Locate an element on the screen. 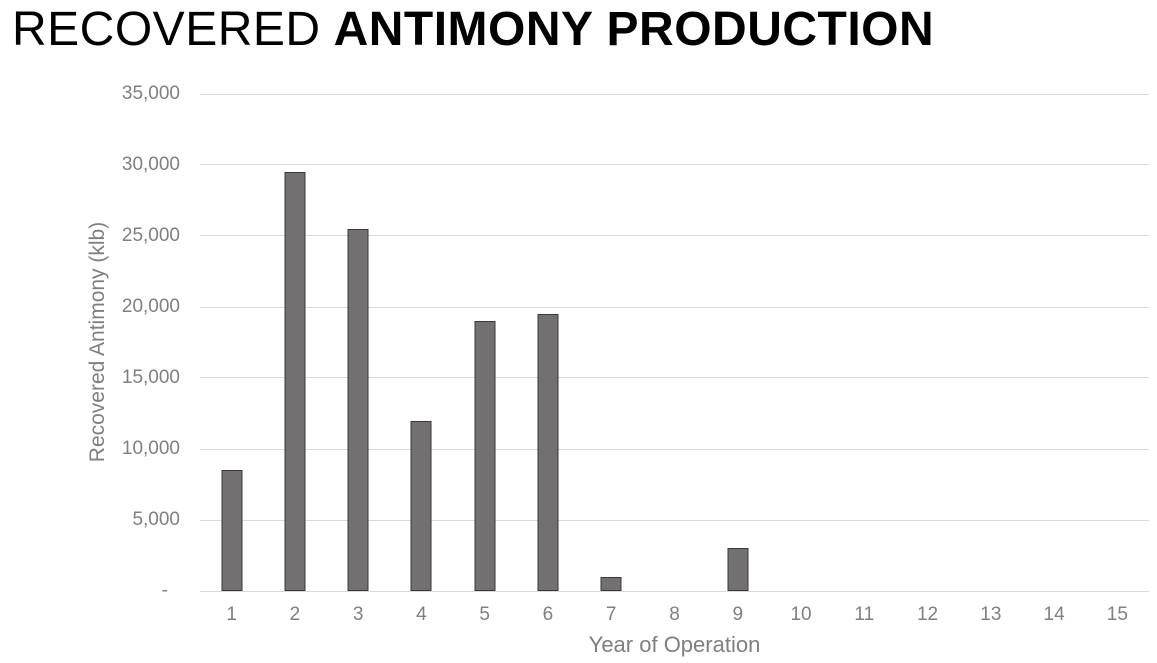 This screenshot has width=1157, height=663. y-tick-label: 35,000 is located at coordinates (150, 93).